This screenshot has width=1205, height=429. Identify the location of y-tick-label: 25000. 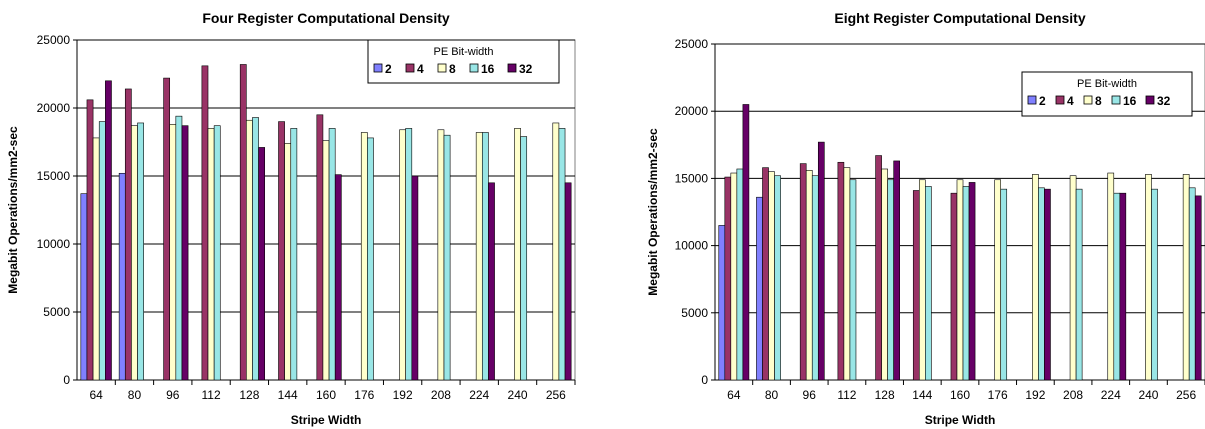
(692, 44).